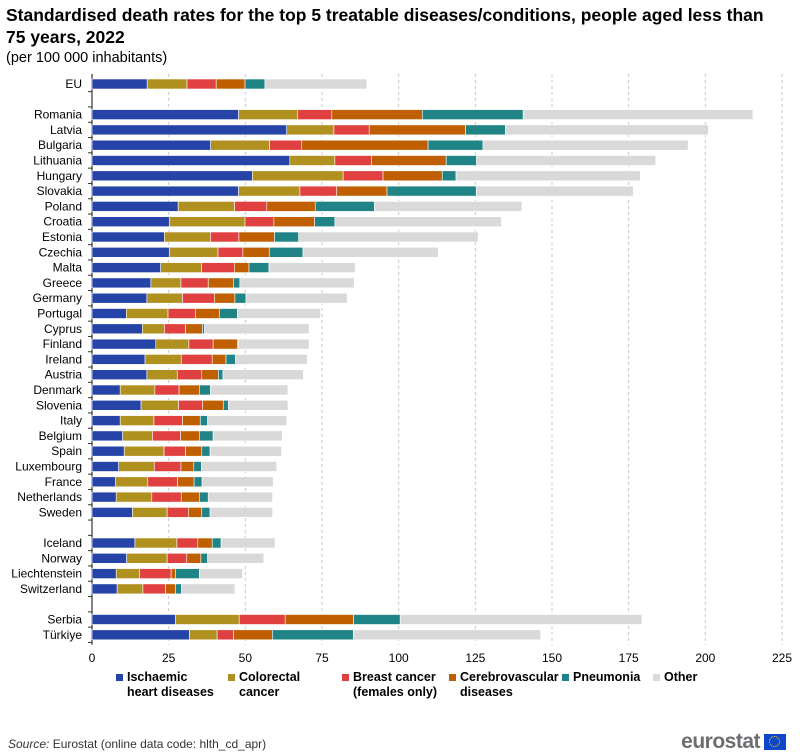  What do you see at coordinates (61, 252) in the screenshot?
I see `category-label: Czechia` at bounding box center [61, 252].